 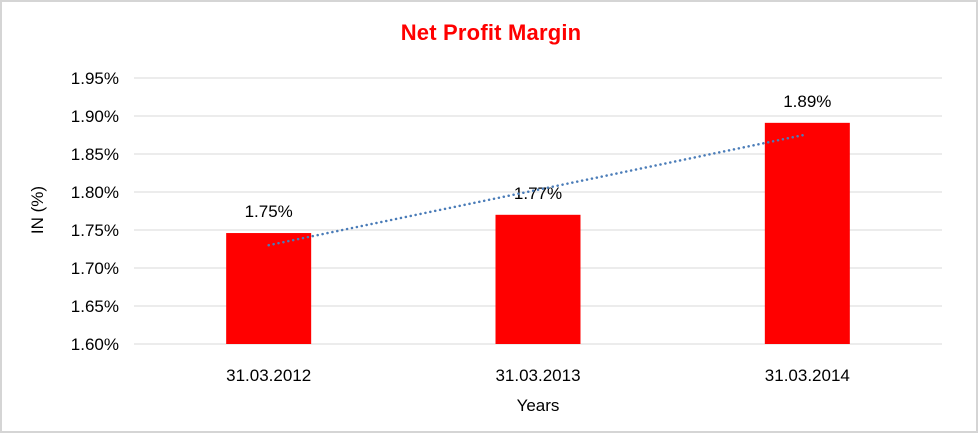 What do you see at coordinates (95, 154) in the screenshot?
I see `y-tick-label: 1.85%` at bounding box center [95, 154].